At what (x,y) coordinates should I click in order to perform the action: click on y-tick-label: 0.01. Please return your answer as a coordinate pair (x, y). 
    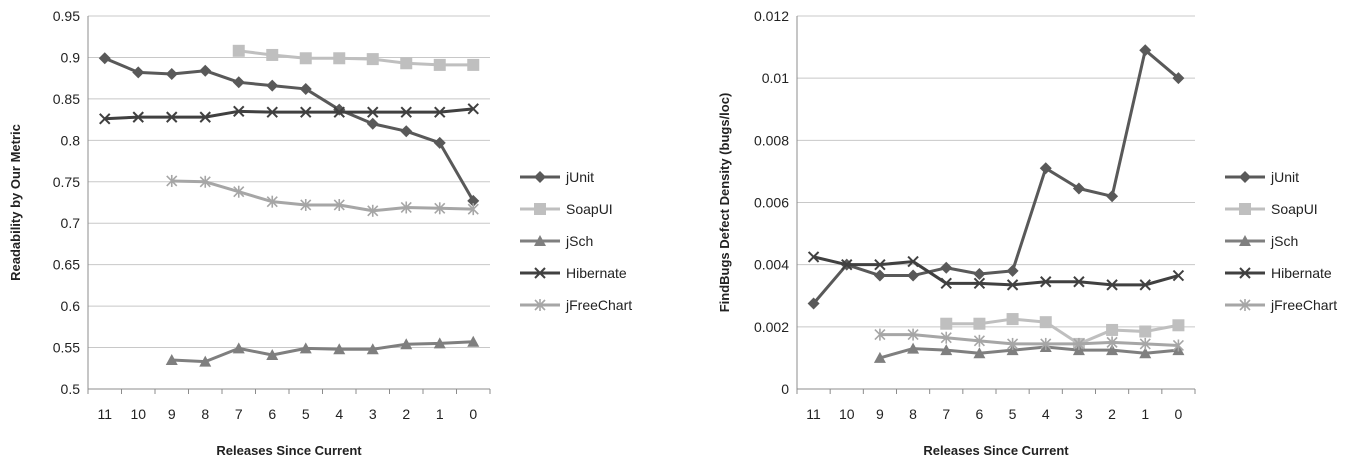
    Looking at the image, I should click on (775, 78).